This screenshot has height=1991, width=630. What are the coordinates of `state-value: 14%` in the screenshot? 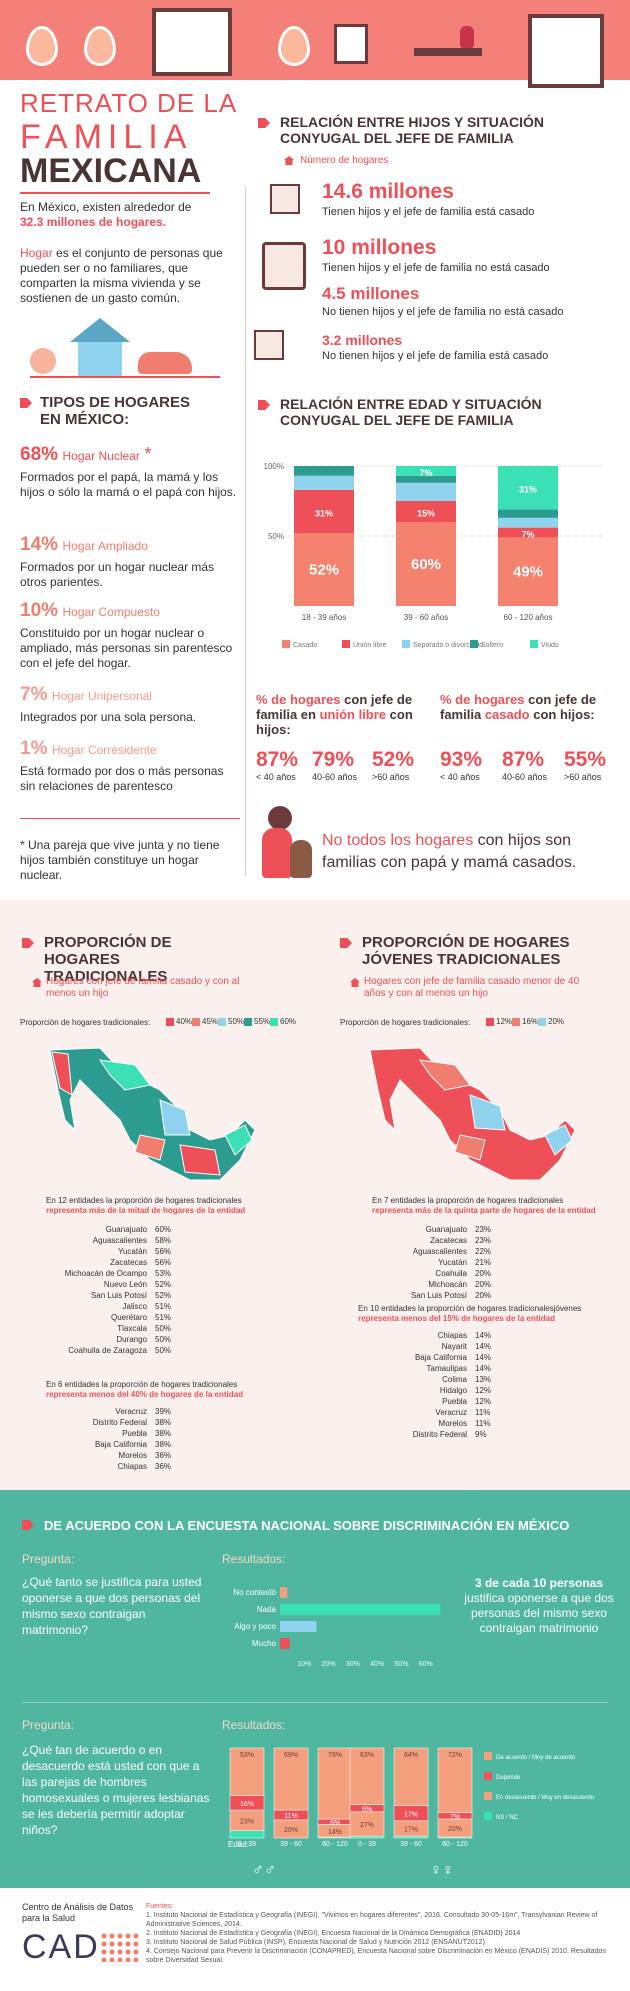 It's located at (483, 1346).